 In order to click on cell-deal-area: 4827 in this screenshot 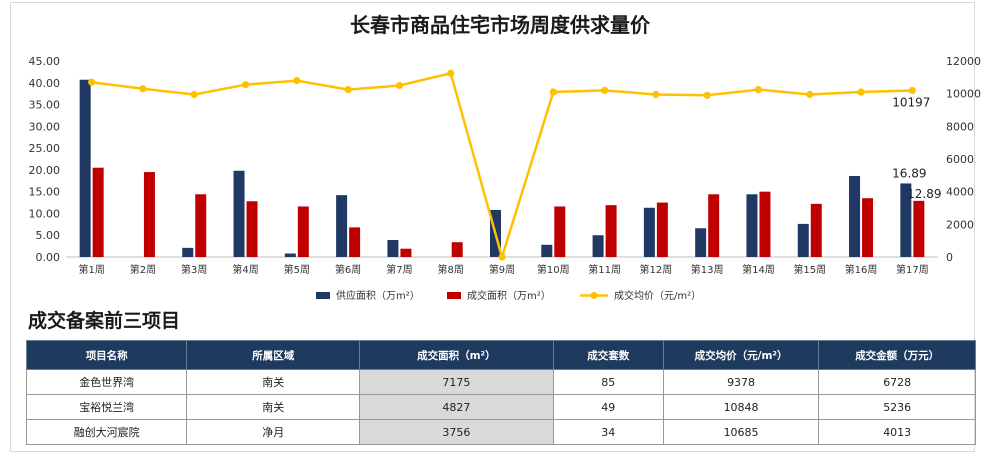, I will do `click(456, 407)`.